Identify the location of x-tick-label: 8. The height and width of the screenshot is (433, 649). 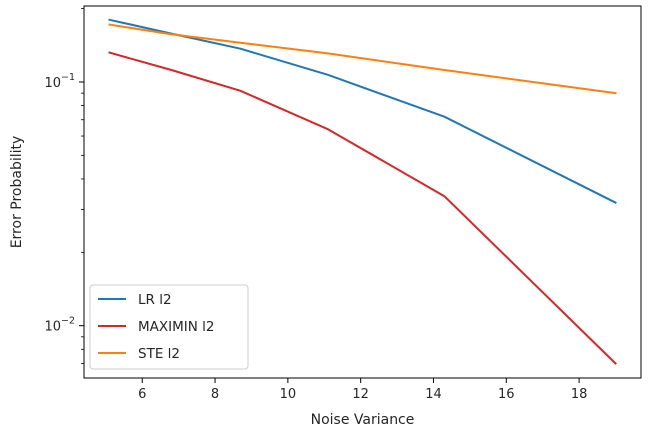
(215, 394).